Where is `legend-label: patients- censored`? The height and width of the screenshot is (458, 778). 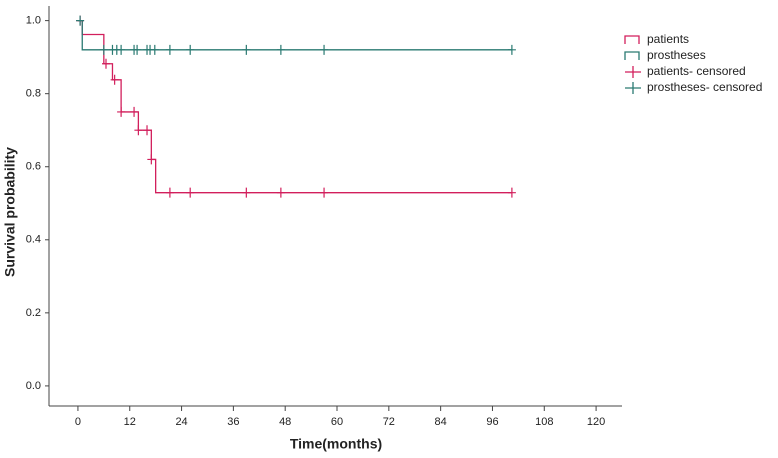
legend-label: patients- censored is located at coordinates (696, 71).